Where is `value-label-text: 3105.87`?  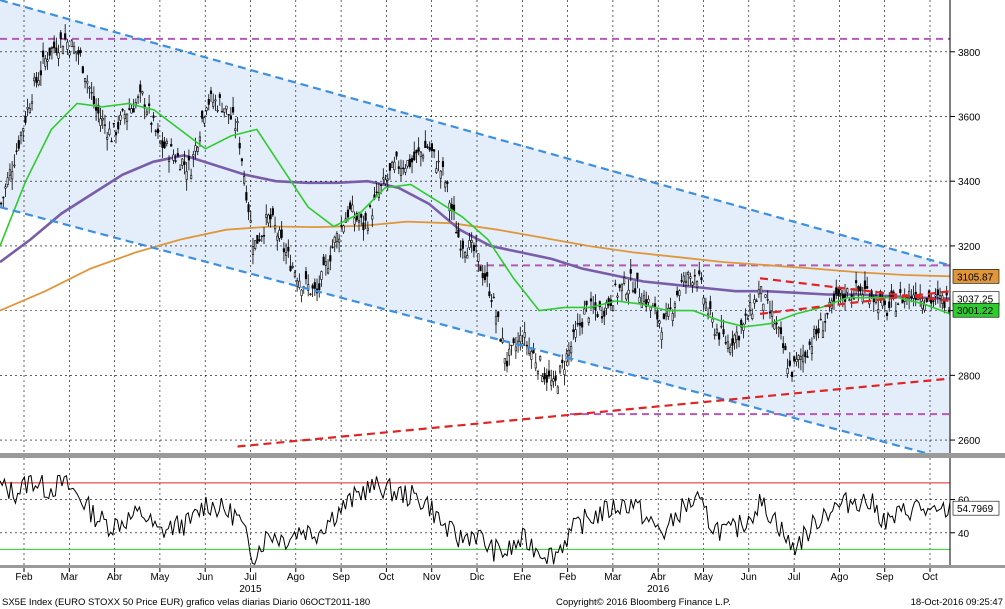
value-label-text: 3105.87 is located at coordinates (975, 277).